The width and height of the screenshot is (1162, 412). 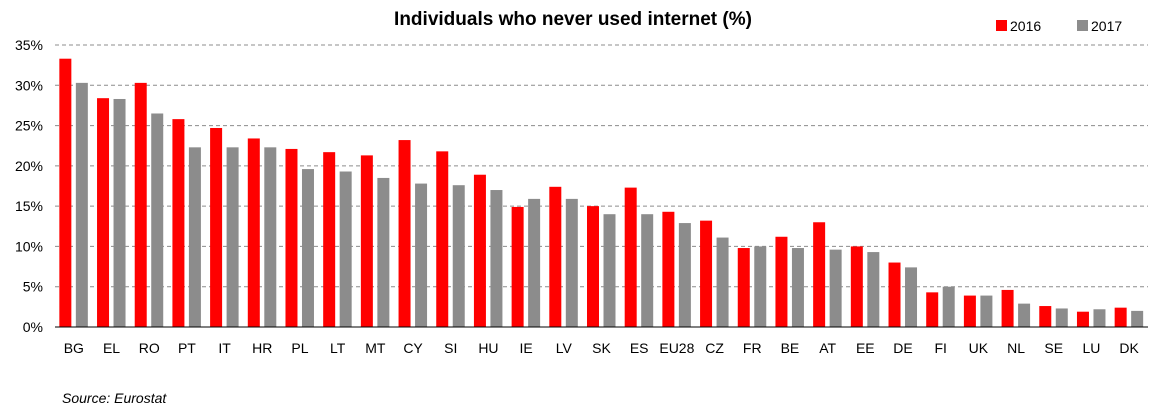 I want to click on bar-2017-ES, so click(x=647, y=270).